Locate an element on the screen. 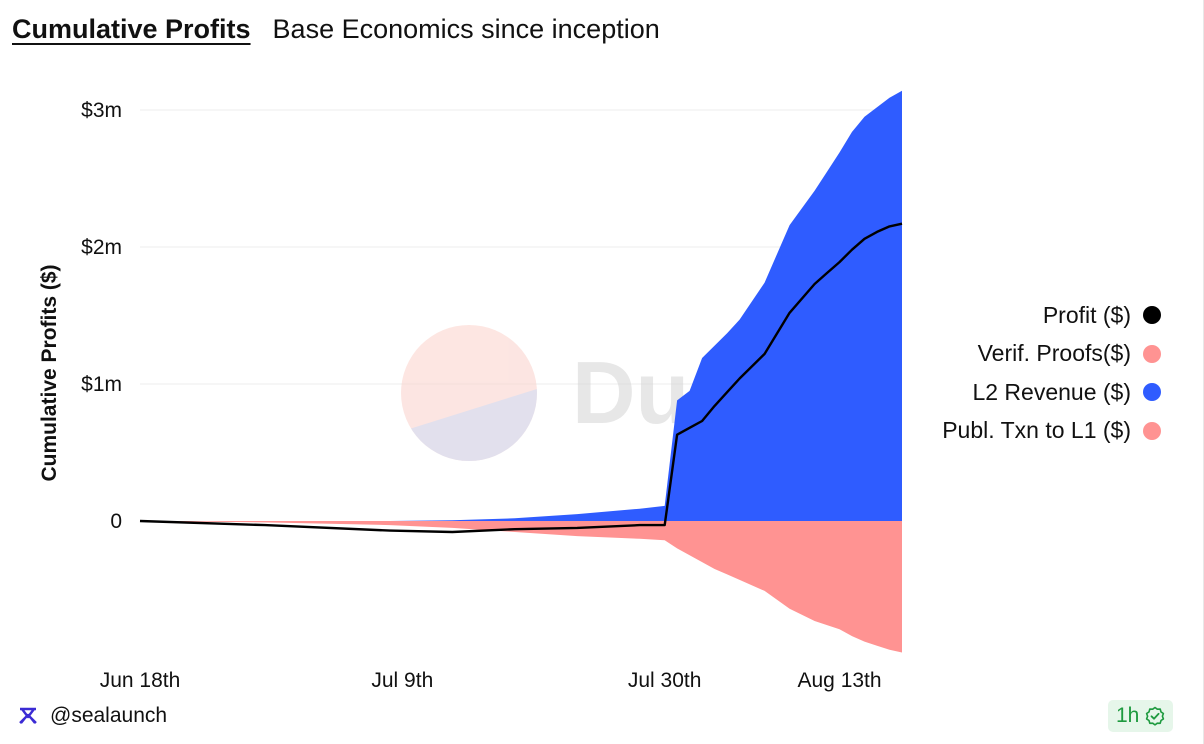 Image resolution: width=1204 pixels, height=744 pixels. x-tick-label: Jul 30th is located at coordinates (665, 680).